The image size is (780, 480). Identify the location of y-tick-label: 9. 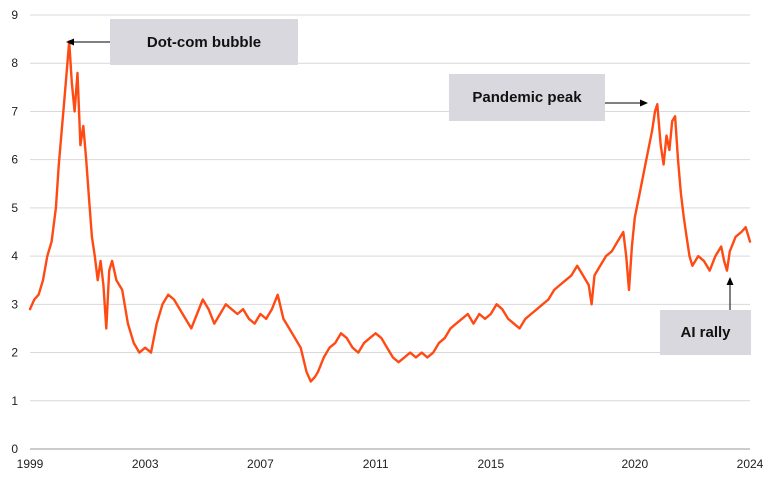
(14, 15).